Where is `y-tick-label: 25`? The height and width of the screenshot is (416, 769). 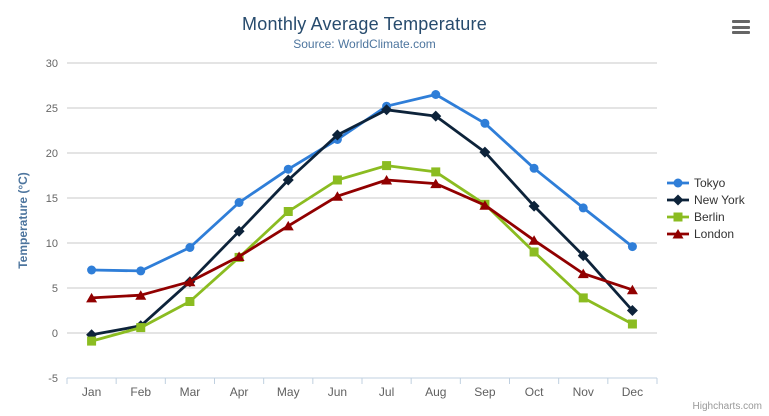
y-tick-label: 25 is located at coordinates (52, 109).